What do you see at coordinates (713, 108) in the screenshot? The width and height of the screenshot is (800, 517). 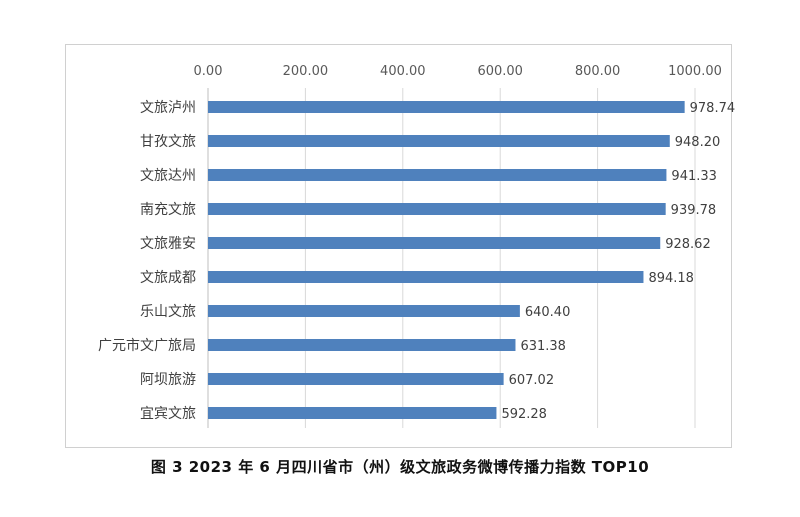 I see `data-label: 978.74` at bounding box center [713, 108].